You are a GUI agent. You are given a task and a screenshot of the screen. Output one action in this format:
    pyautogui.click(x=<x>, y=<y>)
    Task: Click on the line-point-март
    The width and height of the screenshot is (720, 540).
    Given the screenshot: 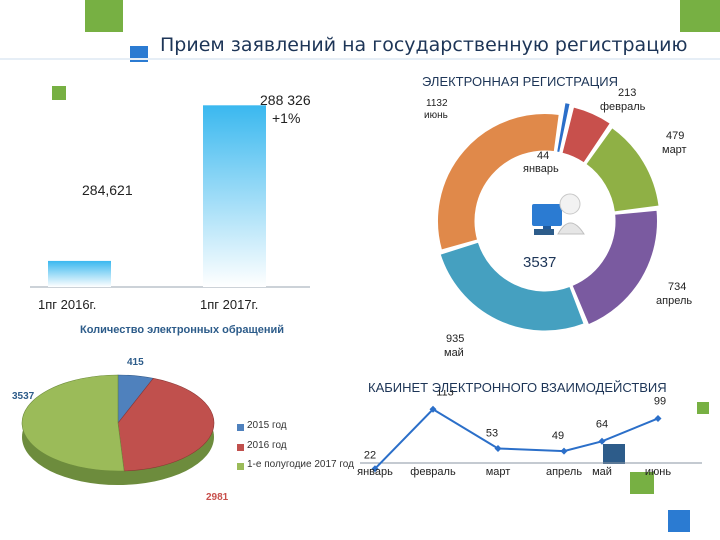 What is the action you would take?
    pyautogui.click(x=498, y=448)
    